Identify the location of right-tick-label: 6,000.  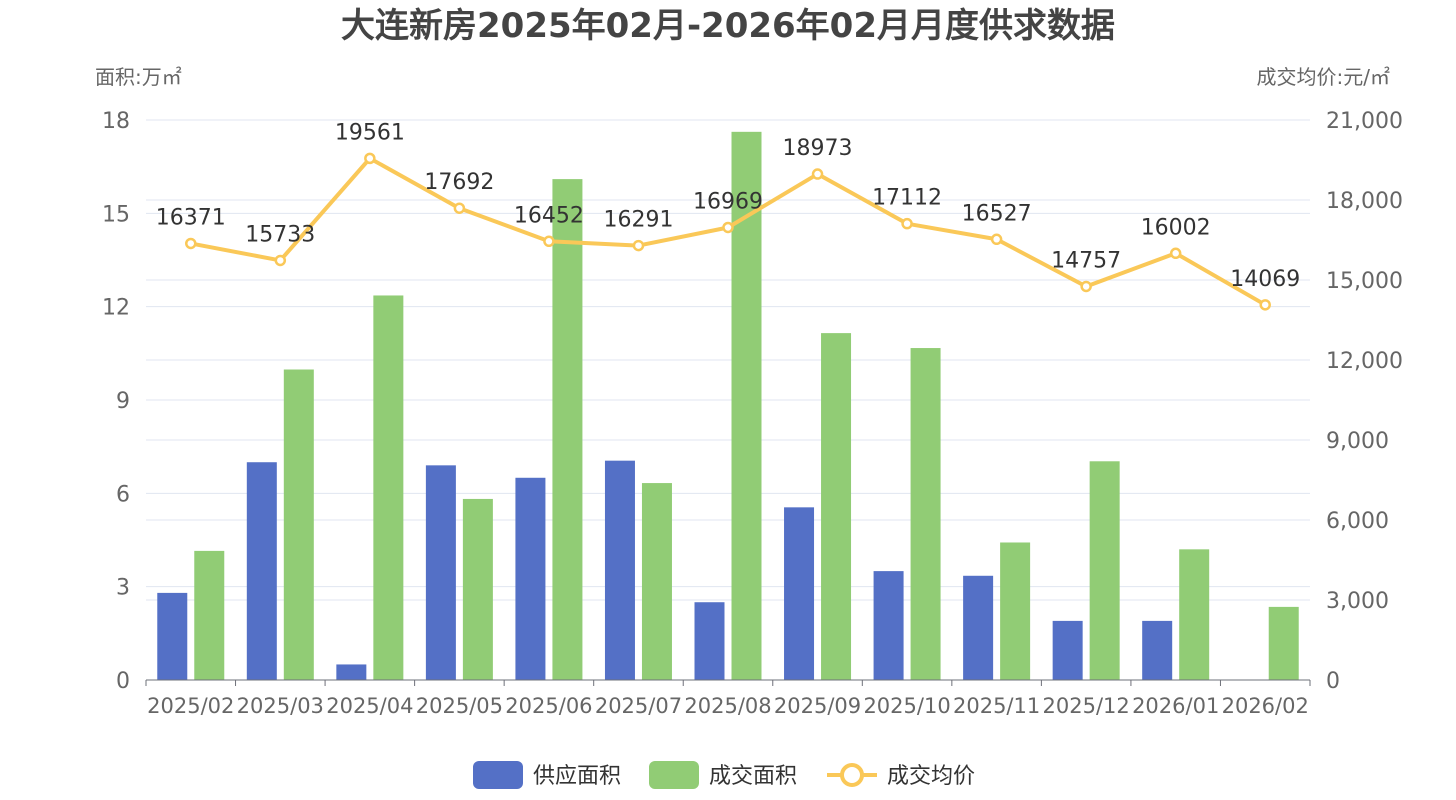
(1357, 521).